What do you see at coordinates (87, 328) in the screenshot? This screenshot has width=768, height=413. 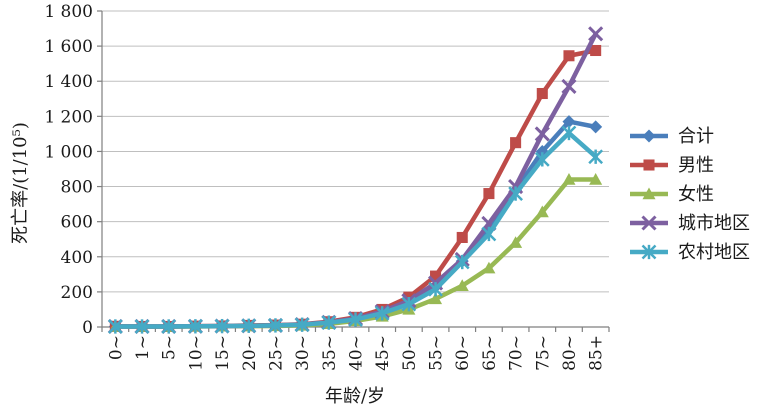 I see `y-tick-label: 0` at bounding box center [87, 328].